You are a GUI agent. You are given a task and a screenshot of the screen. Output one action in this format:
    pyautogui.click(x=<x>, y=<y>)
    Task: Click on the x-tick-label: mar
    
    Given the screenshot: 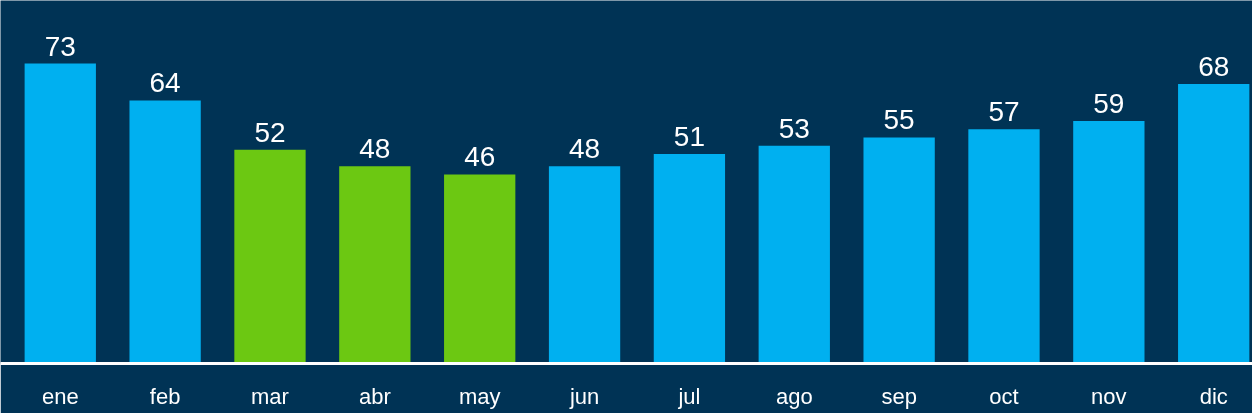 What is the action you would take?
    pyautogui.click(x=270, y=396)
    